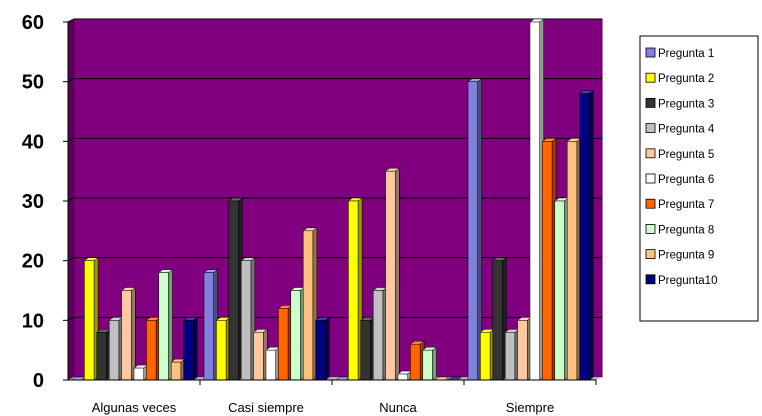 The image size is (762, 416). I want to click on legend-item: Pregunta 6, so click(679, 179).